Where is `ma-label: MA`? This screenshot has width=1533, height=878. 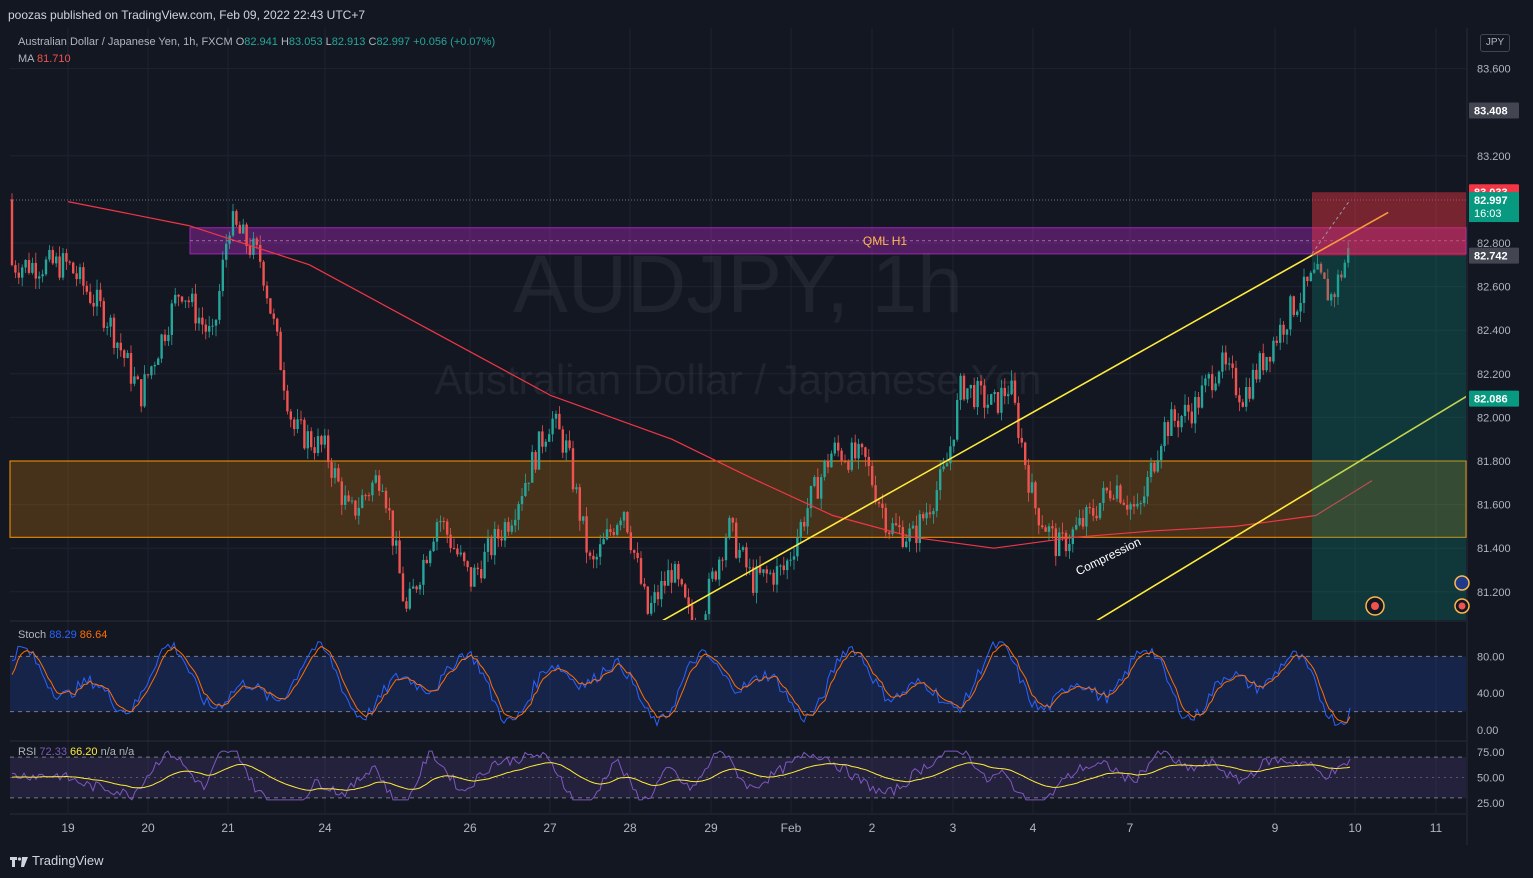 ma-label: MA is located at coordinates (26, 59).